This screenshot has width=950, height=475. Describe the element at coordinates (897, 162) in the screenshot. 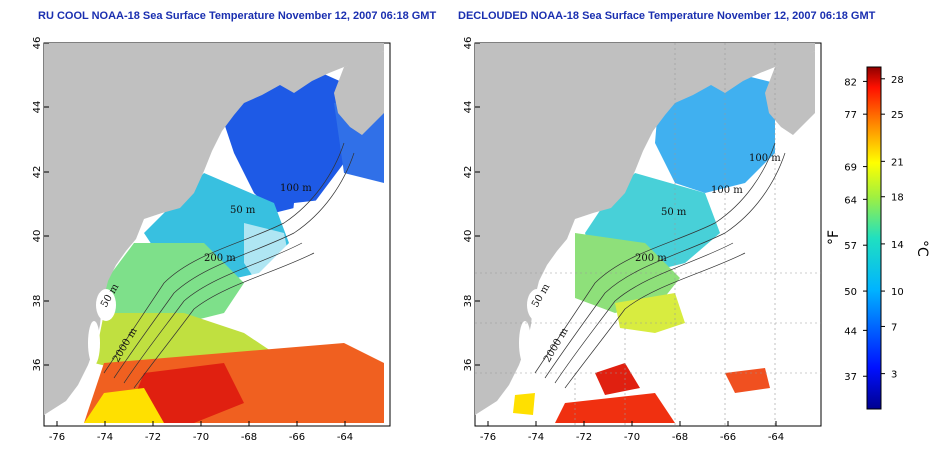

I see `celsius-tick-label: 21` at that location.